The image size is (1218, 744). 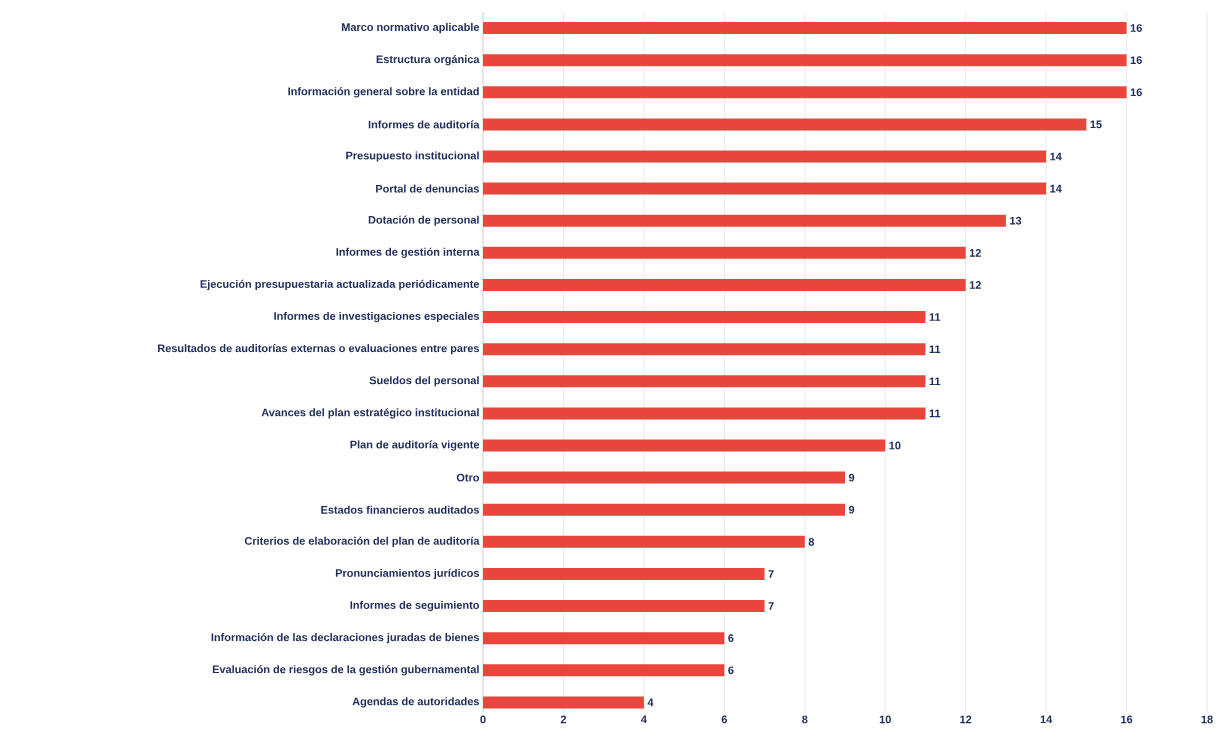 I want to click on x-tick-label: 18, so click(x=1207, y=719).